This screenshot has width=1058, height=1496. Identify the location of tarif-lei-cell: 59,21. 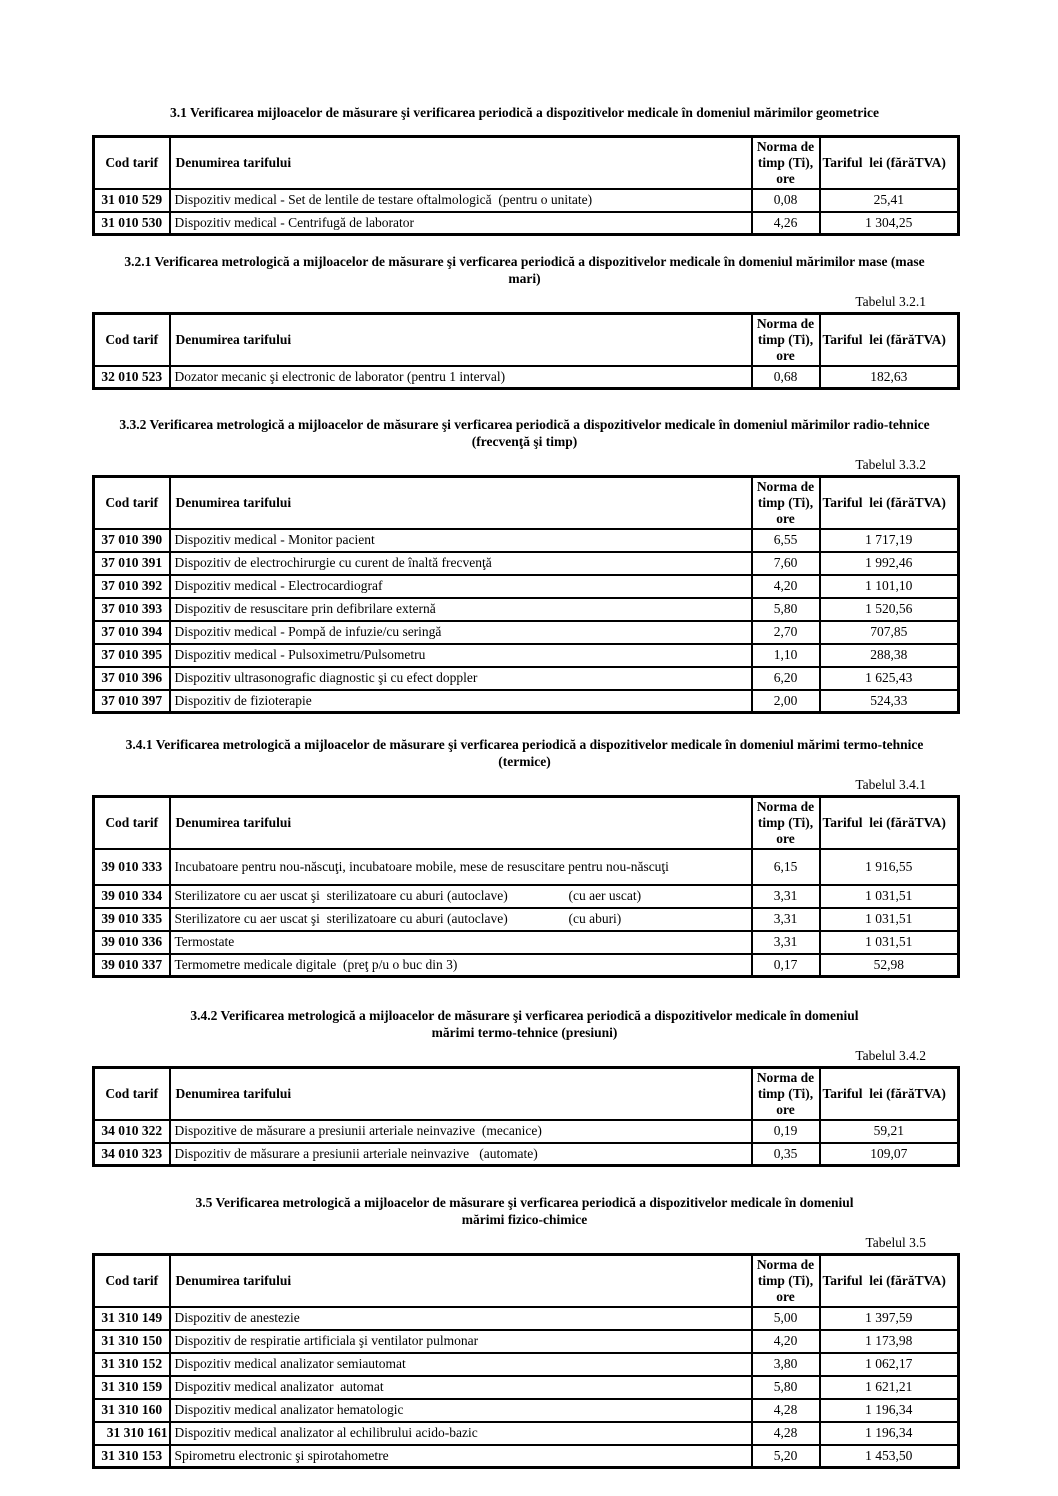
(889, 1131).